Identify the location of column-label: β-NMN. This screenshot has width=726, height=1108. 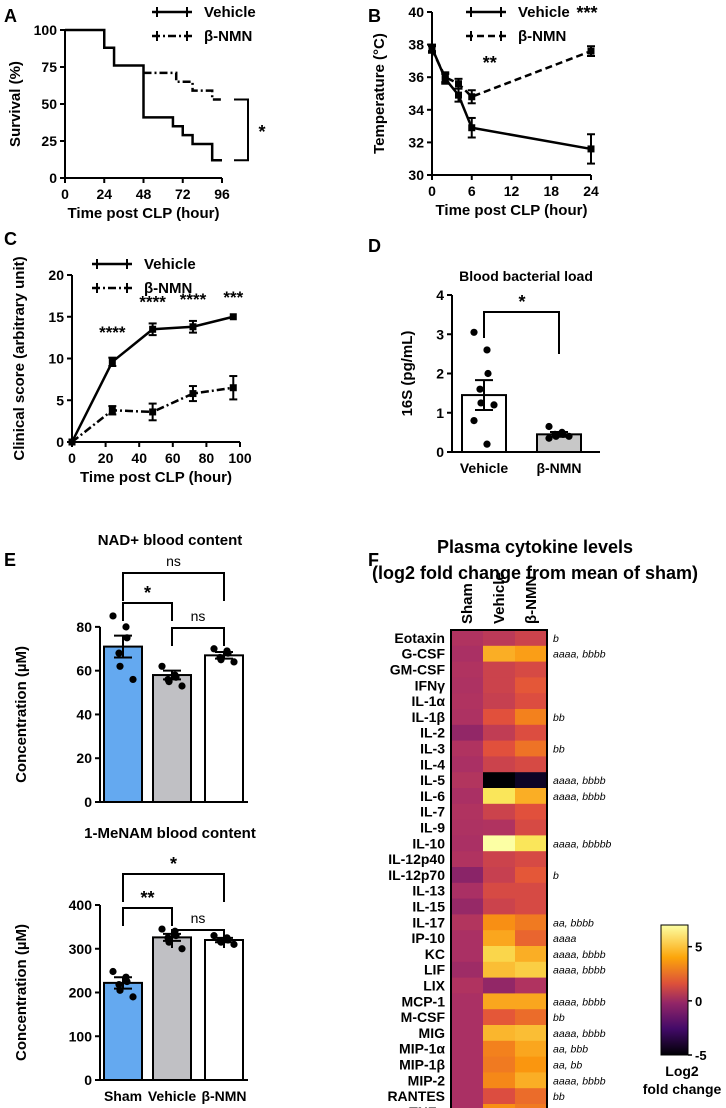
(531, 600).